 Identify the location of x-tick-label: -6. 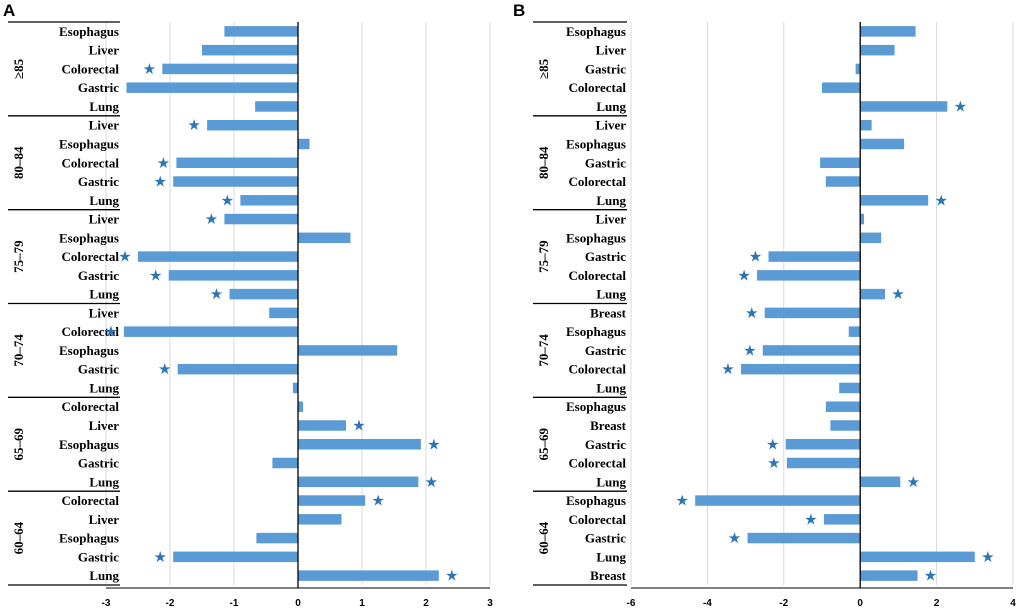
(631, 603).